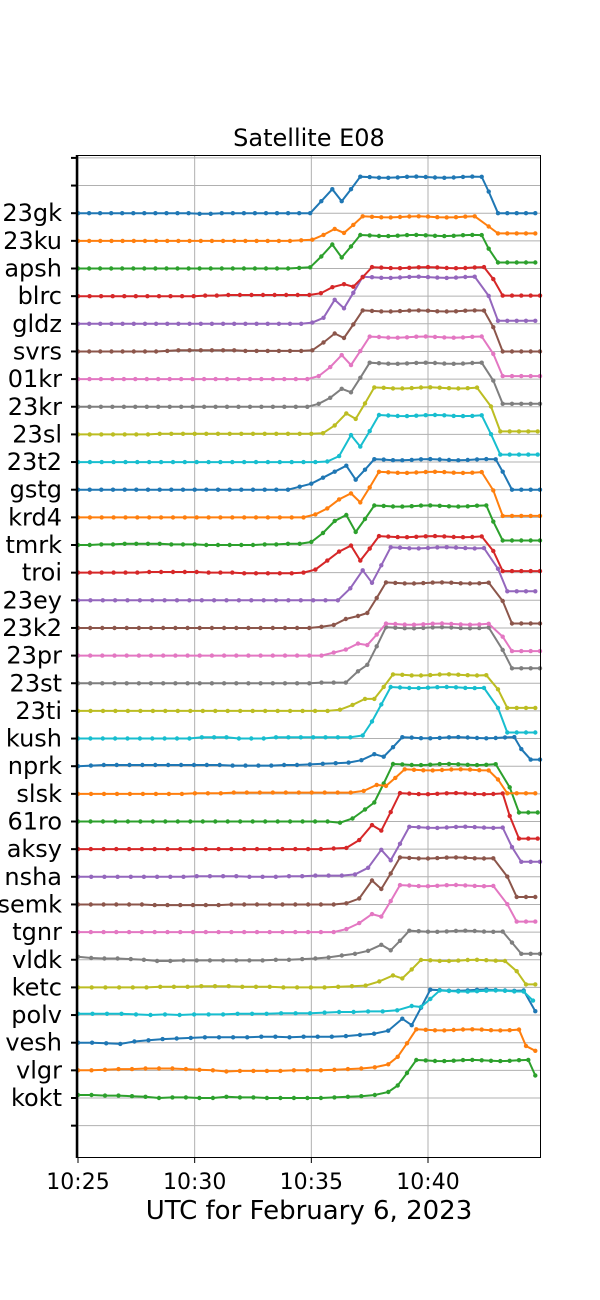  What do you see at coordinates (35, 379) in the screenshot?
I see `station-label: 01kr` at bounding box center [35, 379].